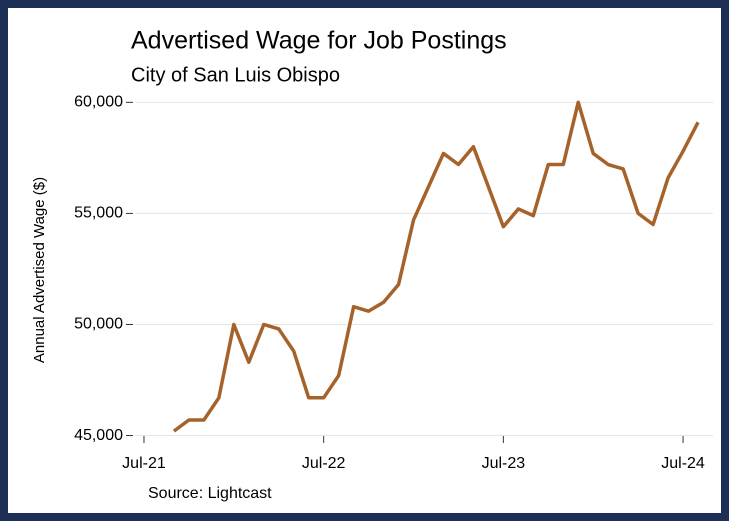 The height and width of the screenshot is (526, 729). What do you see at coordinates (504, 463) in the screenshot?
I see `x-tick-label: Jul-23` at bounding box center [504, 463].